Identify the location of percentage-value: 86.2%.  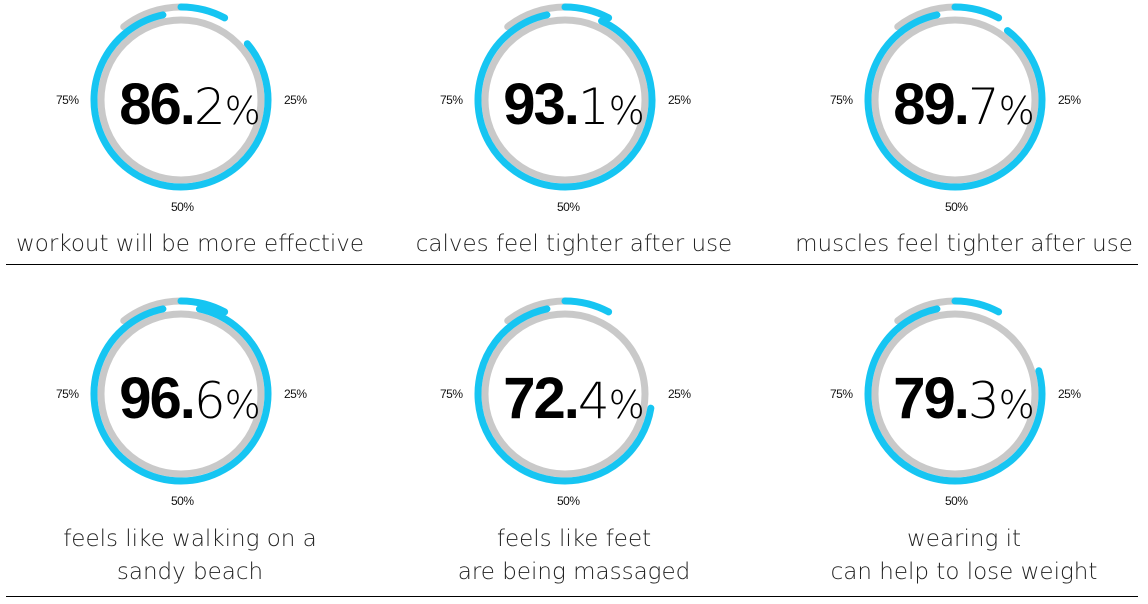
(190, 105).